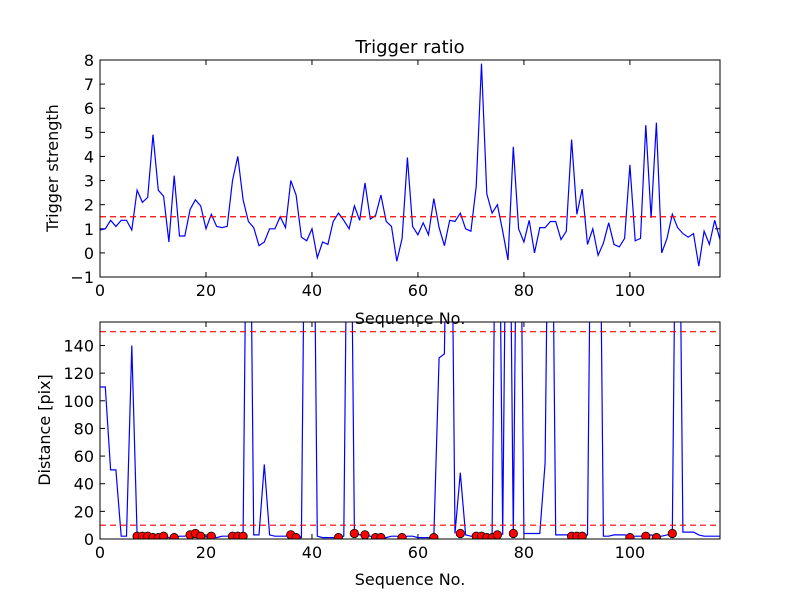  Describe the element at coordinates (630, 552) in the screenshot. I see `chart-bottom-xtick-label: 100` at that location.